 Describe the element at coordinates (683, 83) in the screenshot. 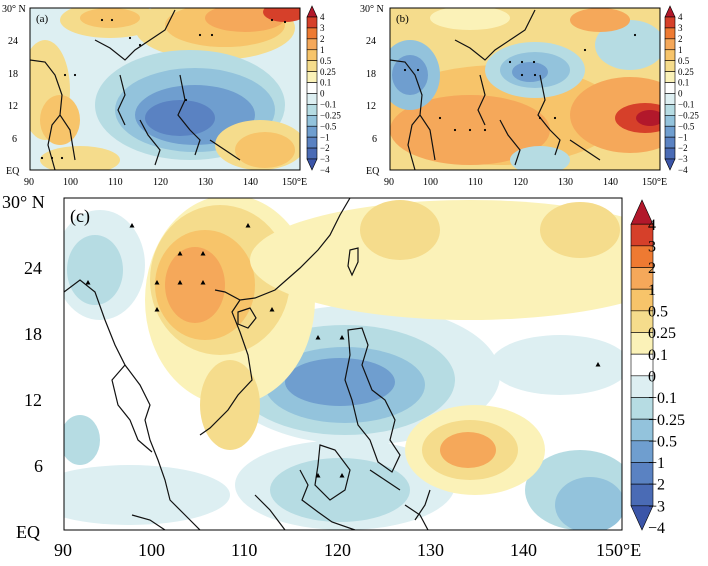

I see `colorbar-level-label: 0.1` at that location.